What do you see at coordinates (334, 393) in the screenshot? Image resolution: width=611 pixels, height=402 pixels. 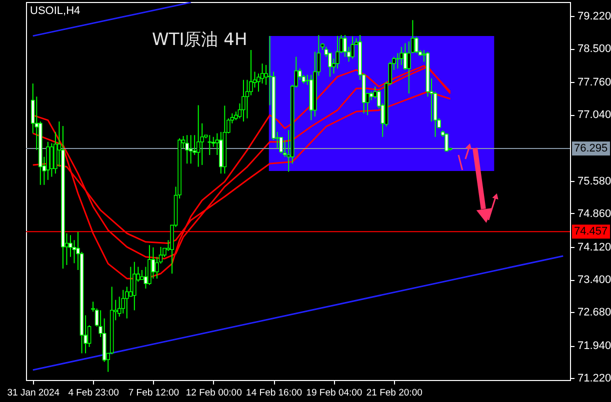 I see `x-tick-label: 19 Feb 04:00` at bounding box center [334, 393].